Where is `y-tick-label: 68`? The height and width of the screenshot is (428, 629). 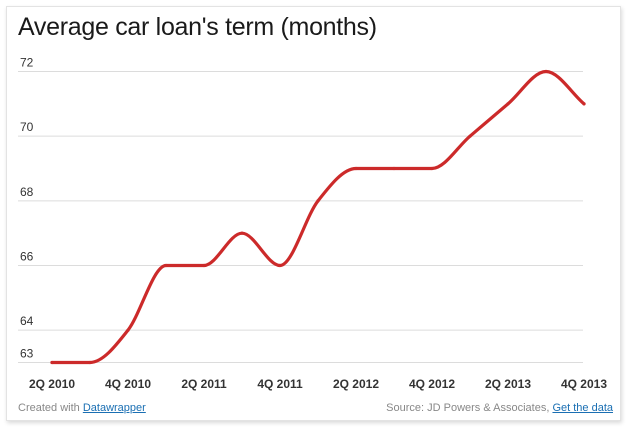
y-tick-label: 68 is located at coordinates (27, 192).